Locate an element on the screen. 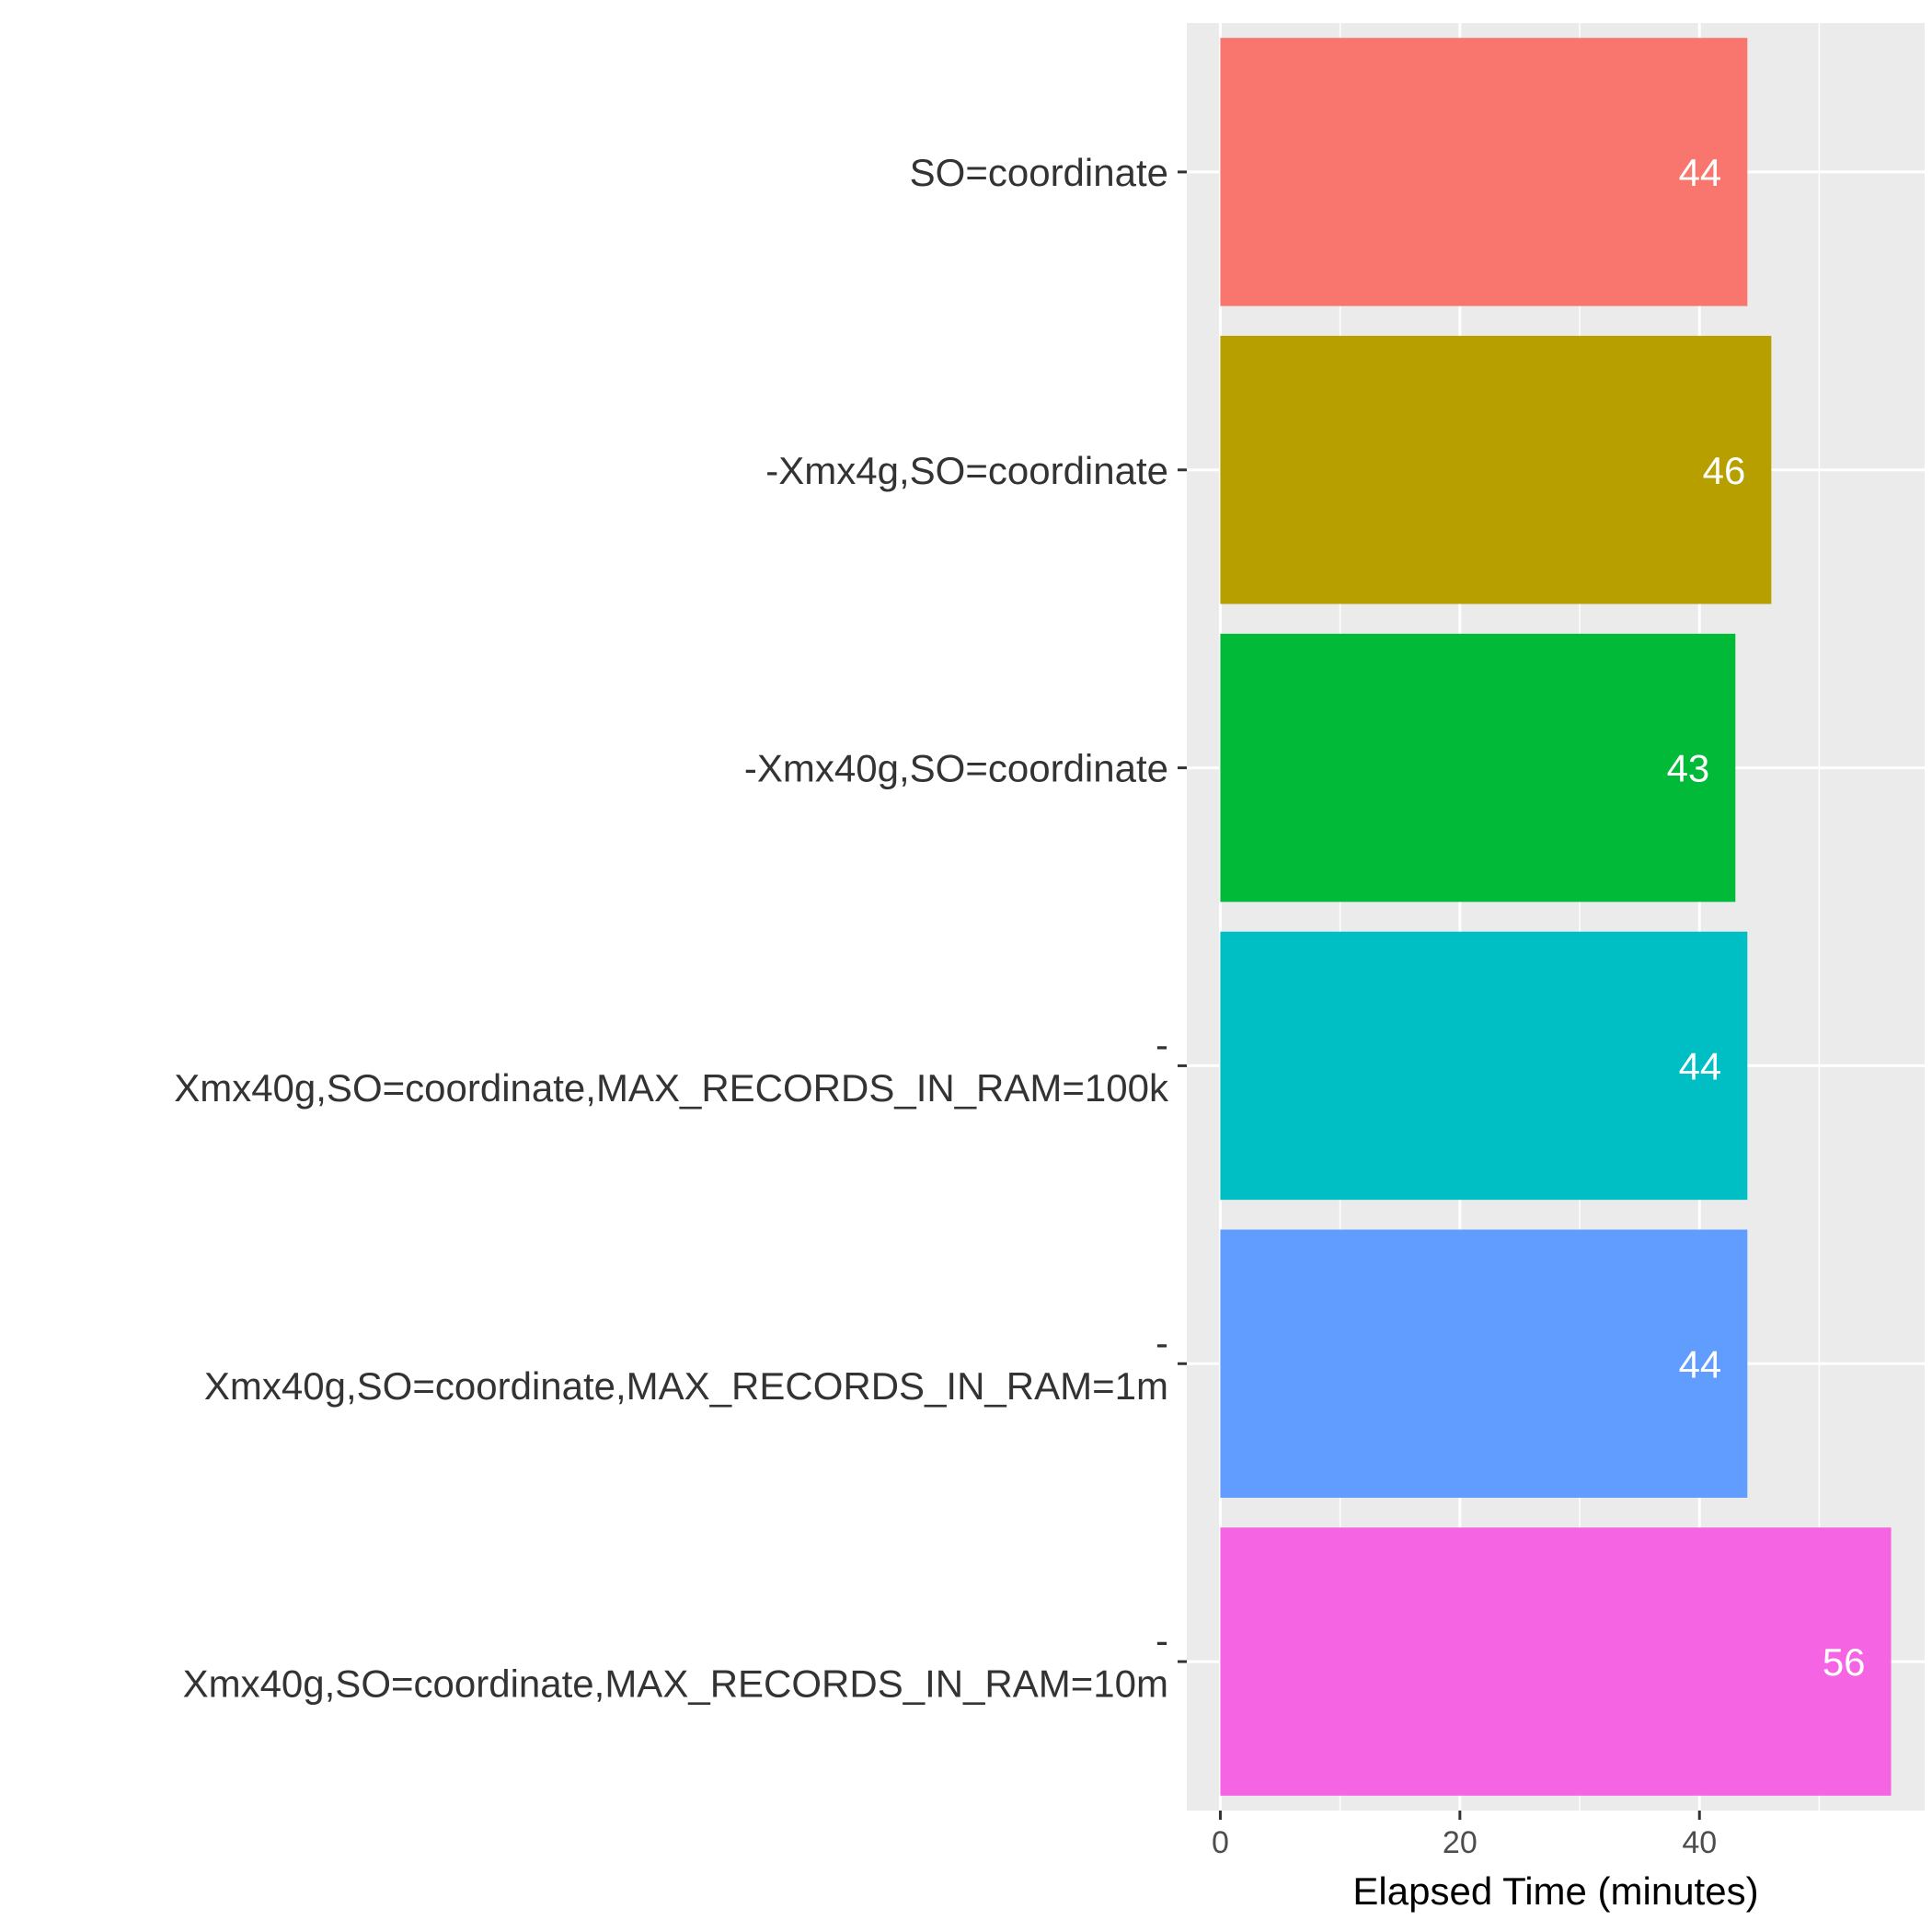 The width and height of the screenshot is (1932, 1932). x-axis: 0 20 40 is located at coordinates (1464, 1835).